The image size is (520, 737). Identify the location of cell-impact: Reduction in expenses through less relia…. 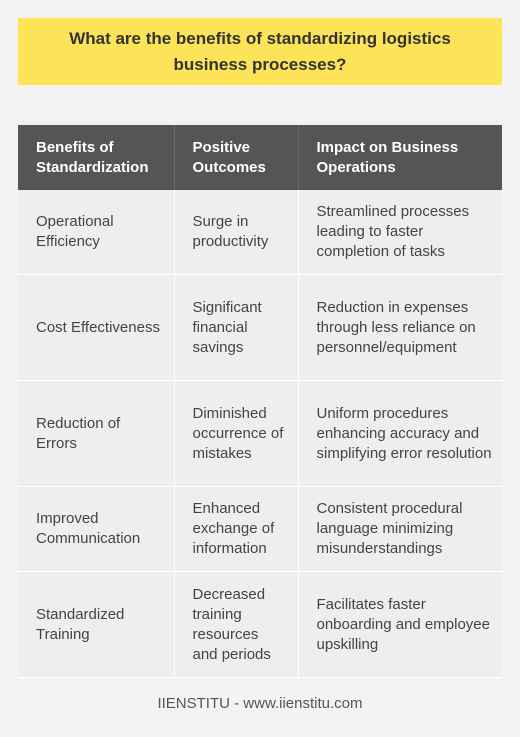
(400, 327).